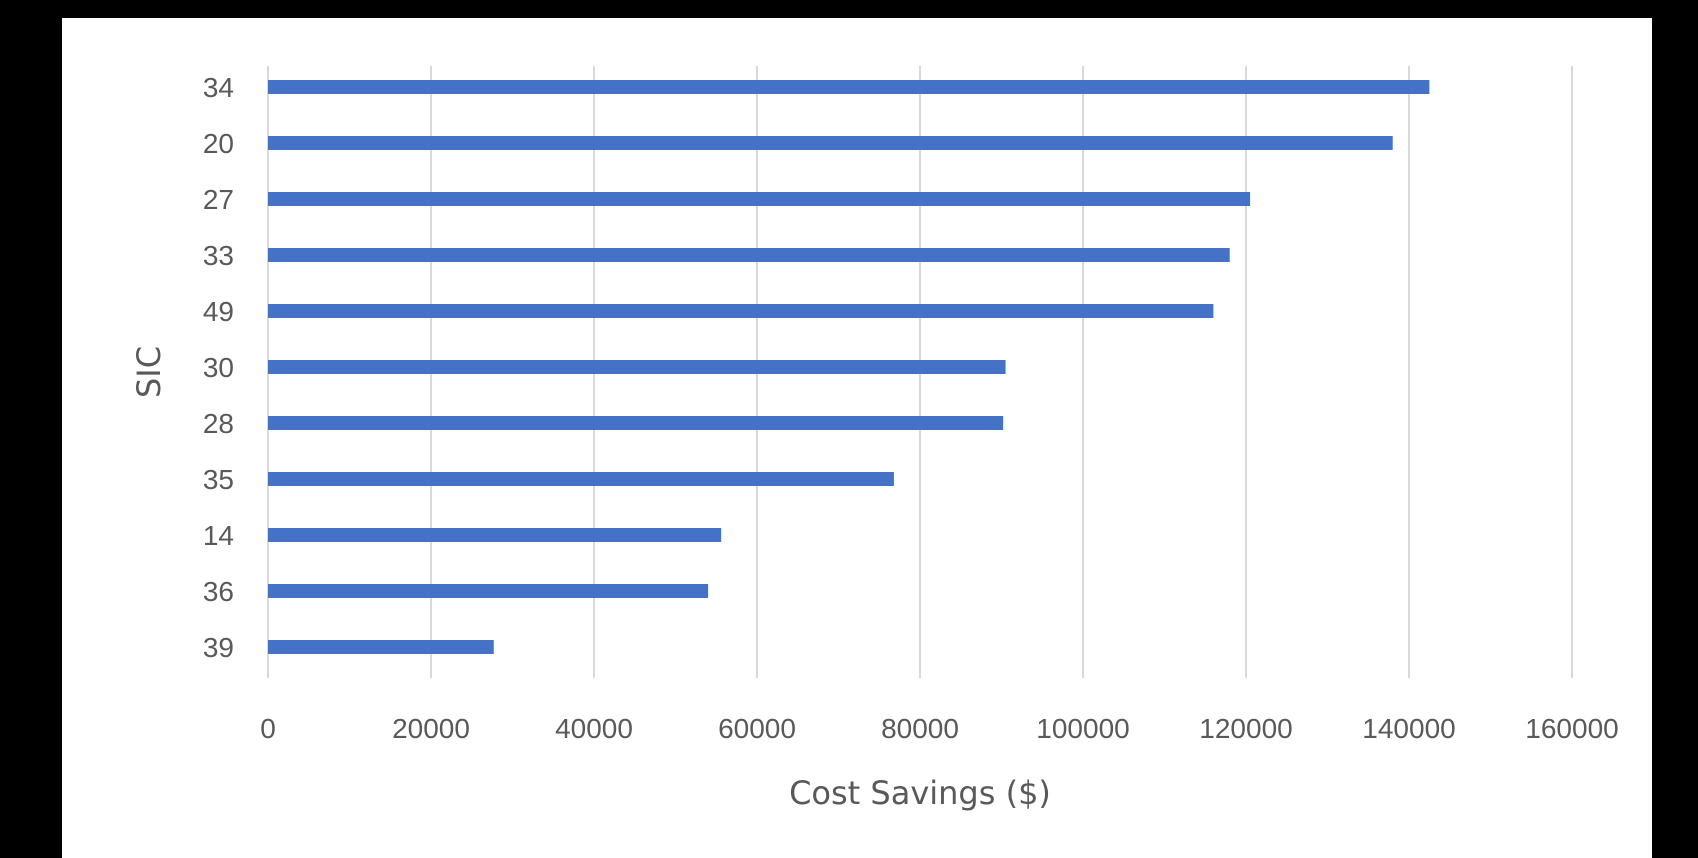  I want to click on x-tick-label: 80000, so click(920, 728).